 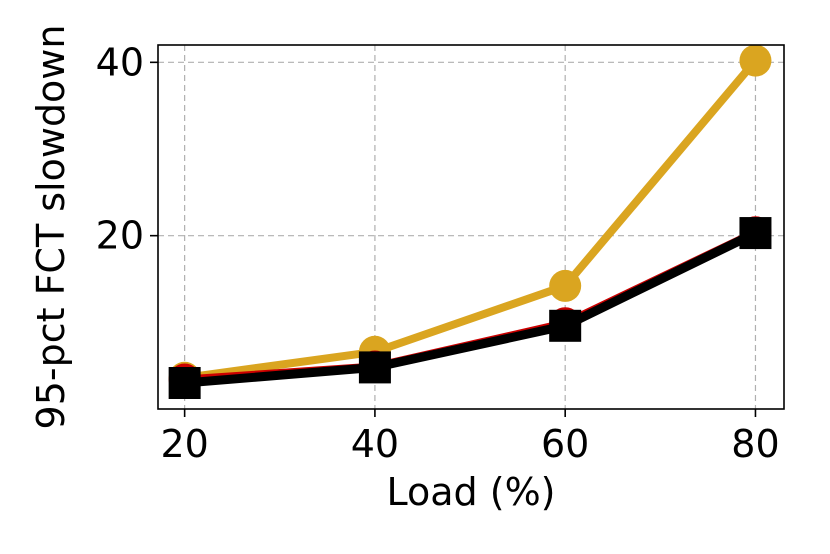 I want to click on x-tick-label: 40, so click(x=375, y=444).